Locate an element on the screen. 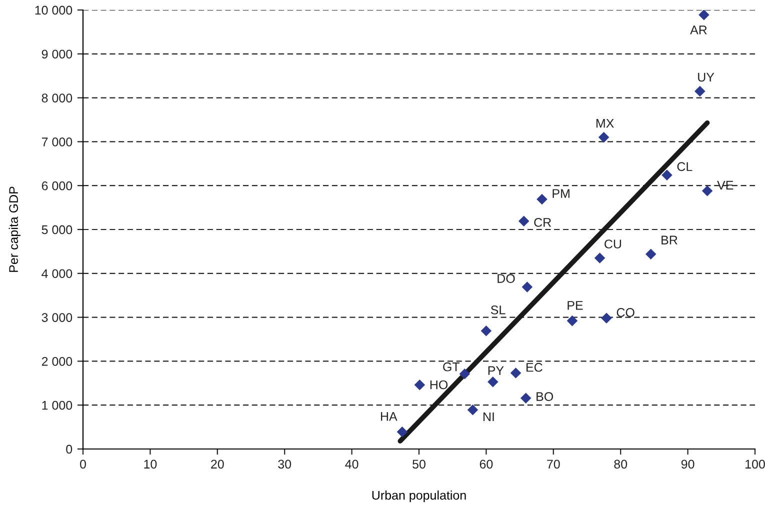  annotation: CO is located at coordinates (625, 312).